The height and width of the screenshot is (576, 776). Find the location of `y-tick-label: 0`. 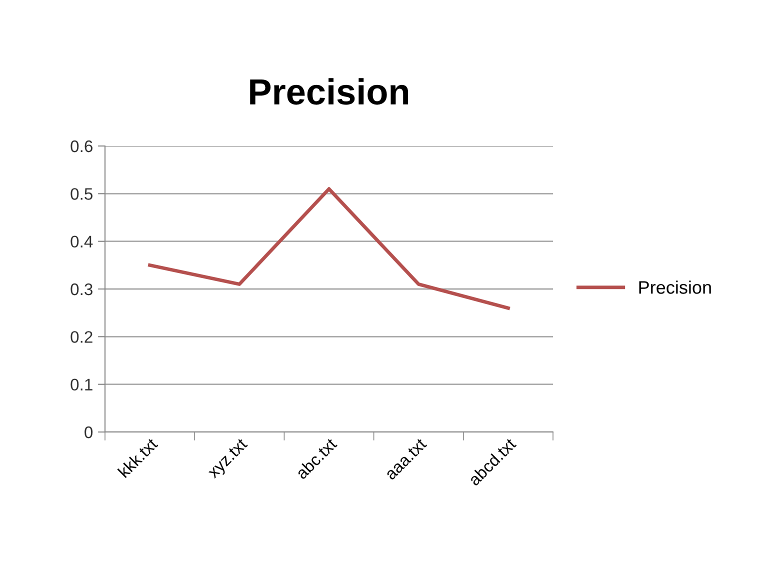

y-tick-label: 0 is located at coordinates (88, 432).